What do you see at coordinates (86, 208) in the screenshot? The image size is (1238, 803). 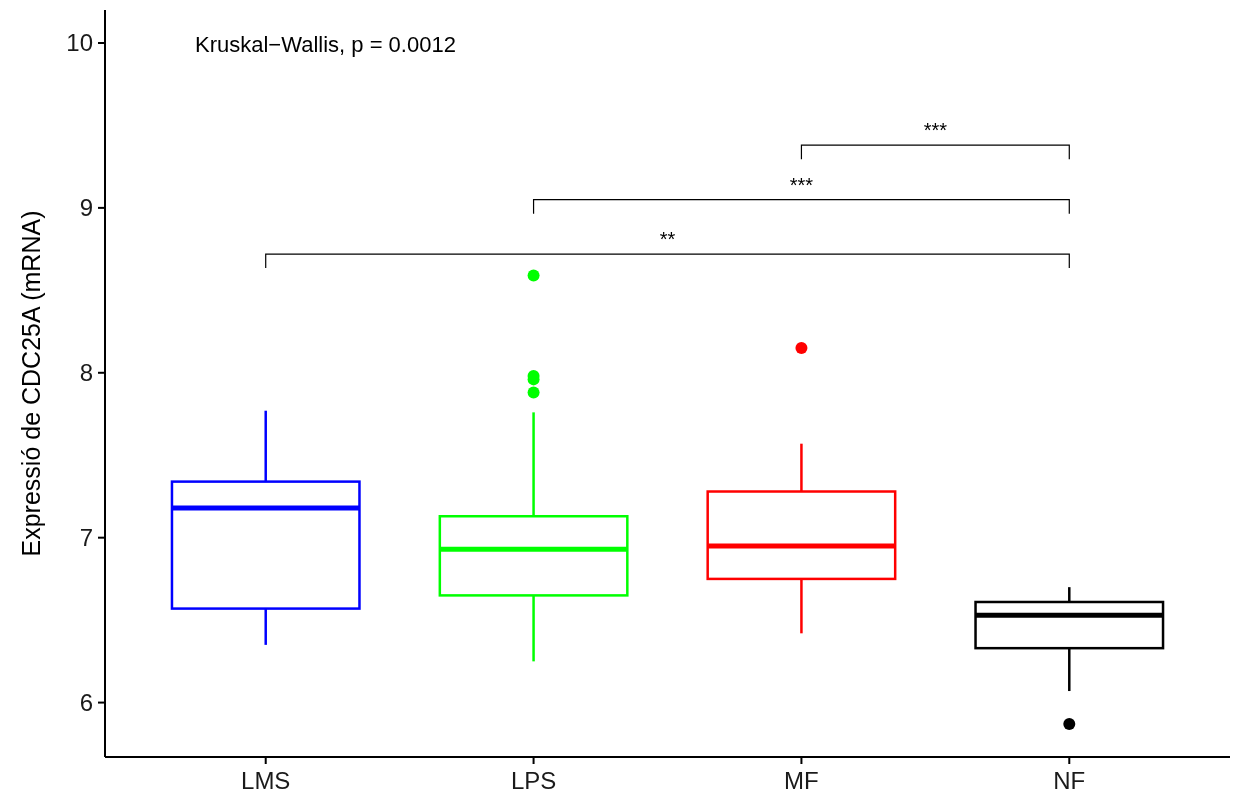 I see `y-tick-label: 9` at bounding box center [86, 208].